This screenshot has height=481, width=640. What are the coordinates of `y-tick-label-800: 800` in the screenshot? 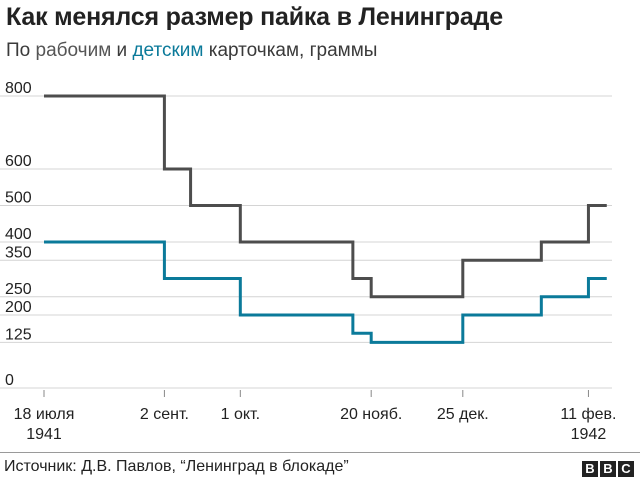 It's located at (18, 88).